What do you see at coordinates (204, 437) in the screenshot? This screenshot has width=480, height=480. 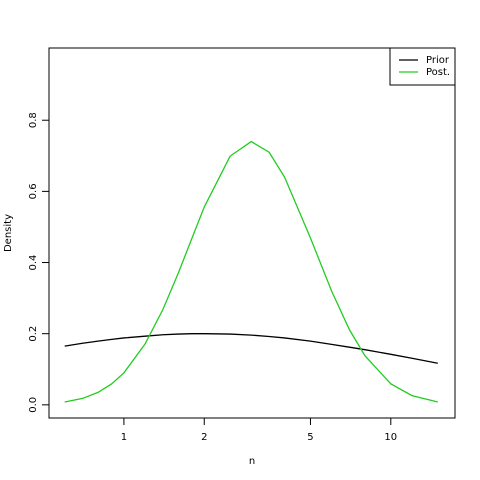 I see `x-tick-label: 2` at bounding box center [204, 437].